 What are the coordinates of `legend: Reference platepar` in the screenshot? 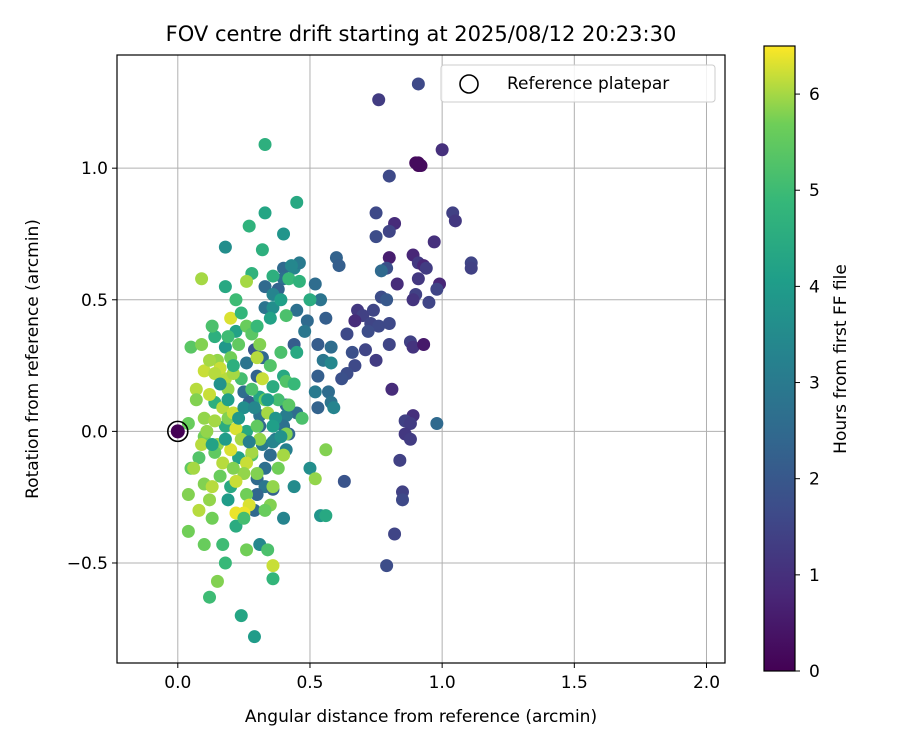 It's located at (578, 83).